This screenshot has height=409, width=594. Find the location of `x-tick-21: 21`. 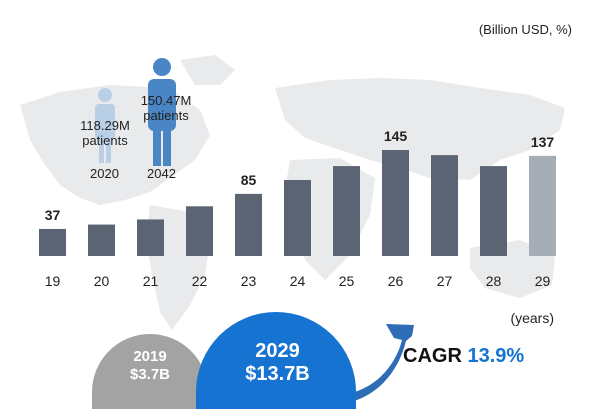

x-tick-21: 21 is located at coordinates (151, 281).